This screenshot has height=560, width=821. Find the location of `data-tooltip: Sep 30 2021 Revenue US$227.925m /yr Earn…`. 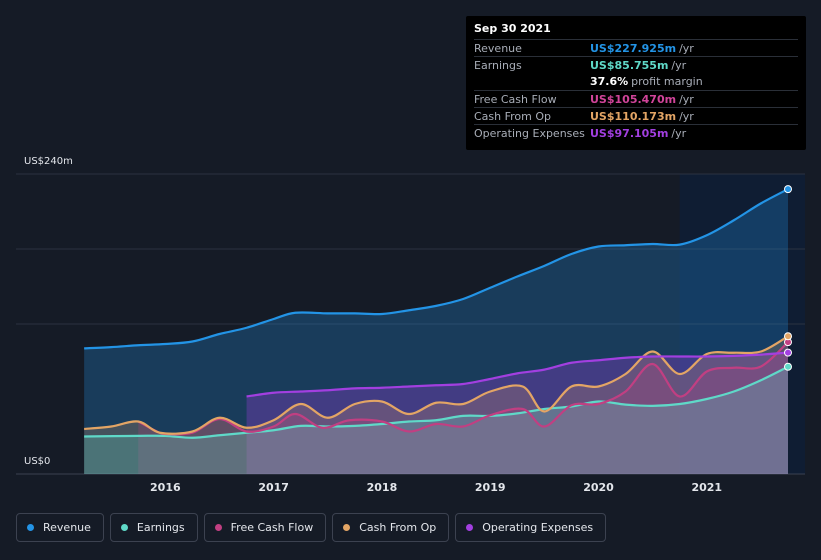

data-tooltip: Sep 30 2021 Revenue US$227.925m /yr Earn… is located at coordinates (636, 83).